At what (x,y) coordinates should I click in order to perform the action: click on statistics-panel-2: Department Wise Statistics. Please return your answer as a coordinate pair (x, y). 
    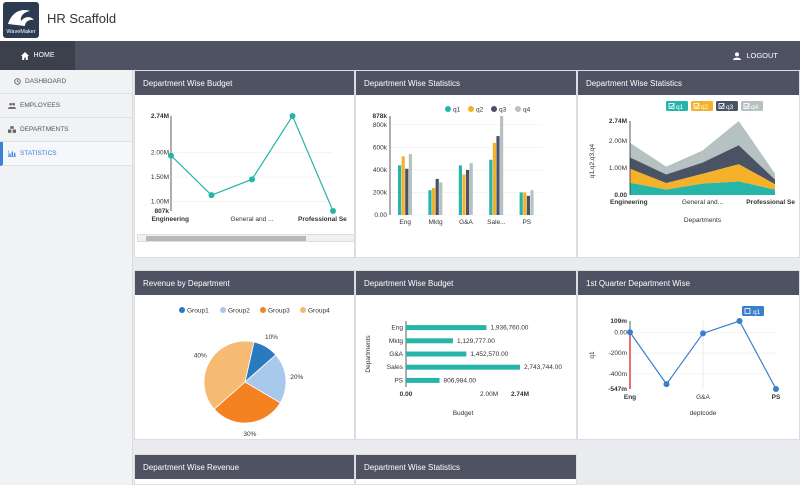
    Looking at the image, I should click on (466, 469).